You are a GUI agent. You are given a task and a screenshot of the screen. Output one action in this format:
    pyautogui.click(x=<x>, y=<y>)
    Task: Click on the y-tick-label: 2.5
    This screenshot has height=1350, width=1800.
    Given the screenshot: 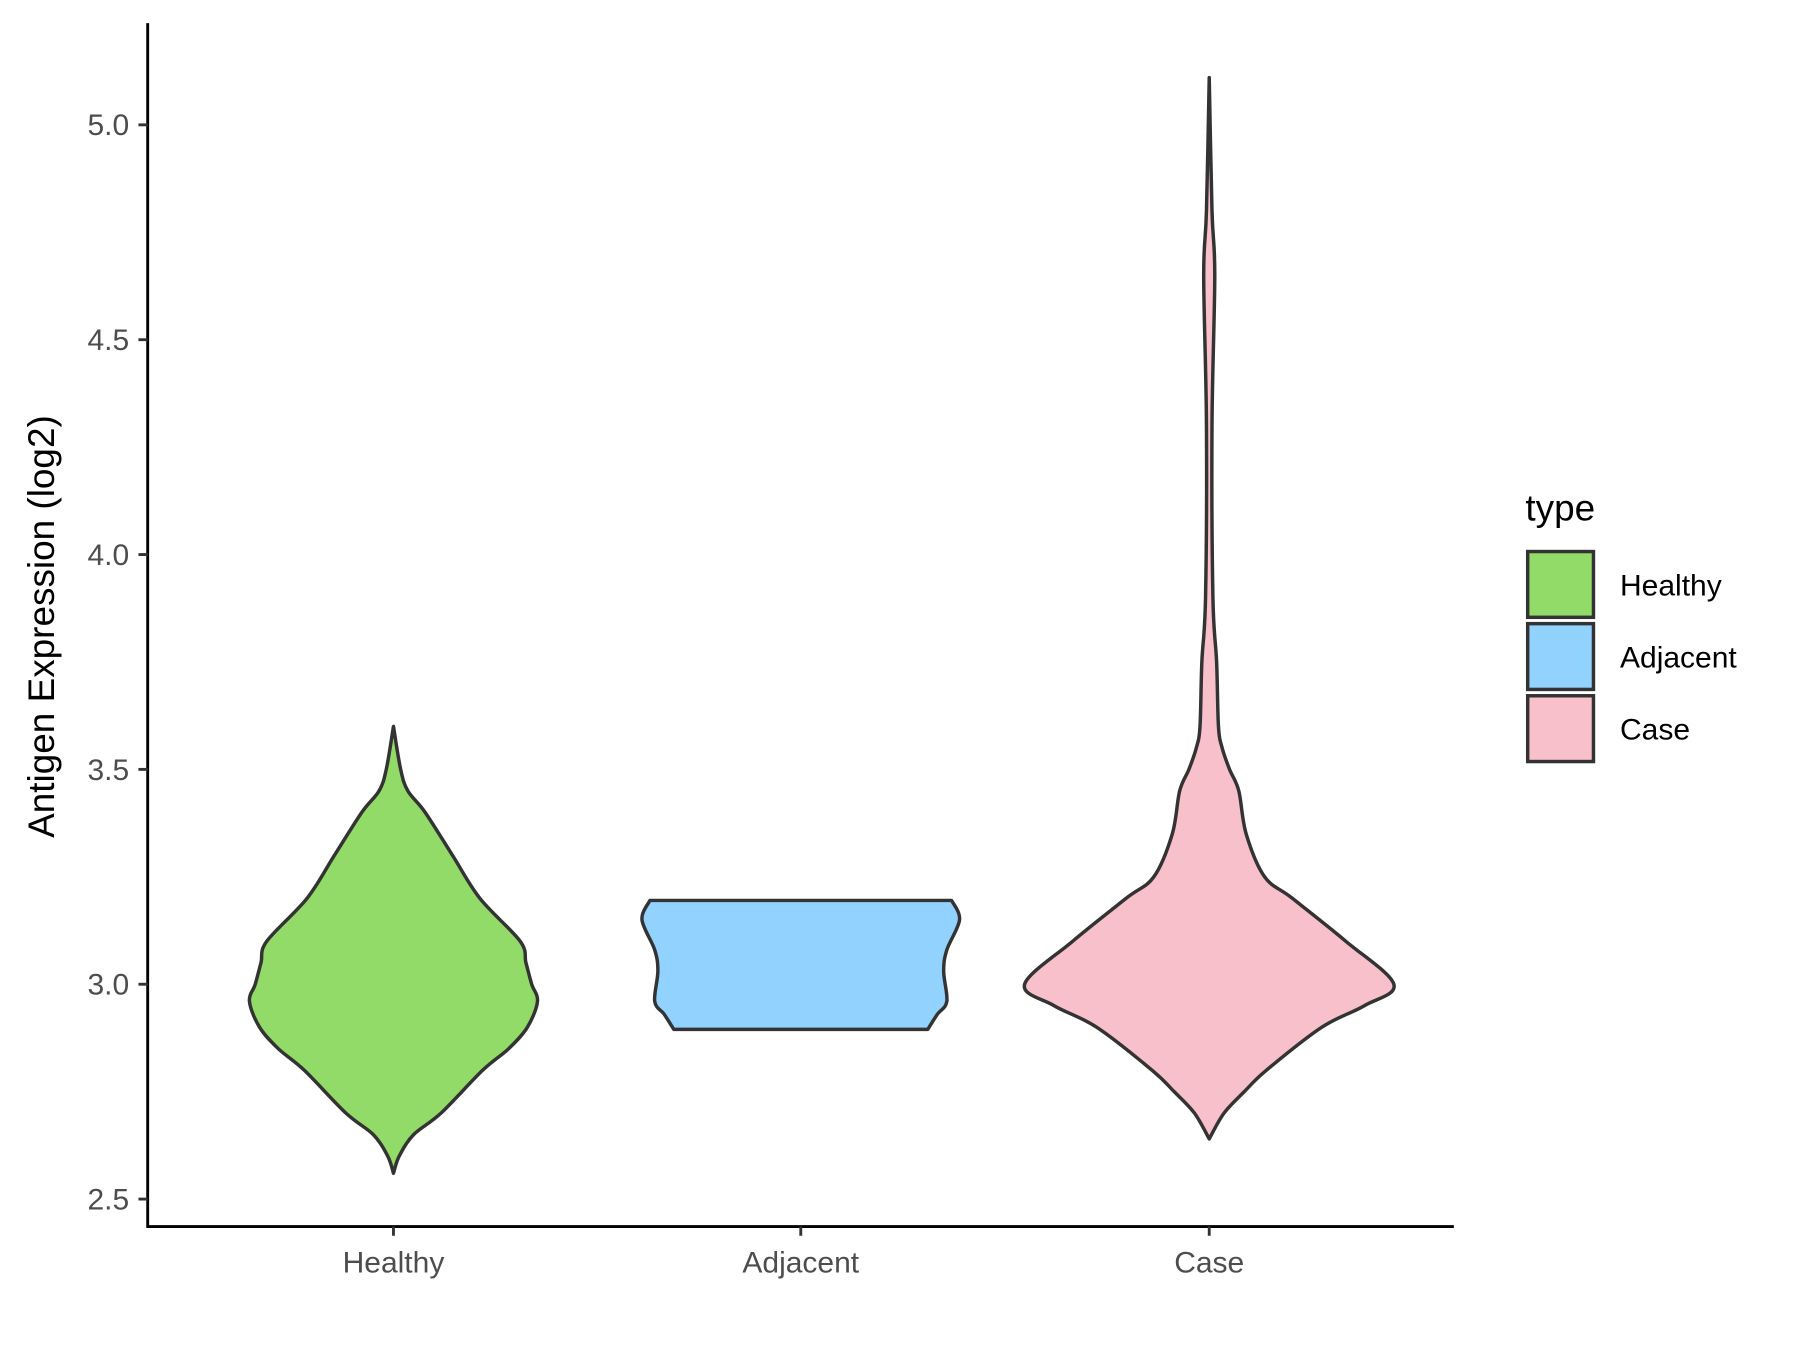 What is the action you would take?
    pyautogui.click(x=109, y=1199)
    